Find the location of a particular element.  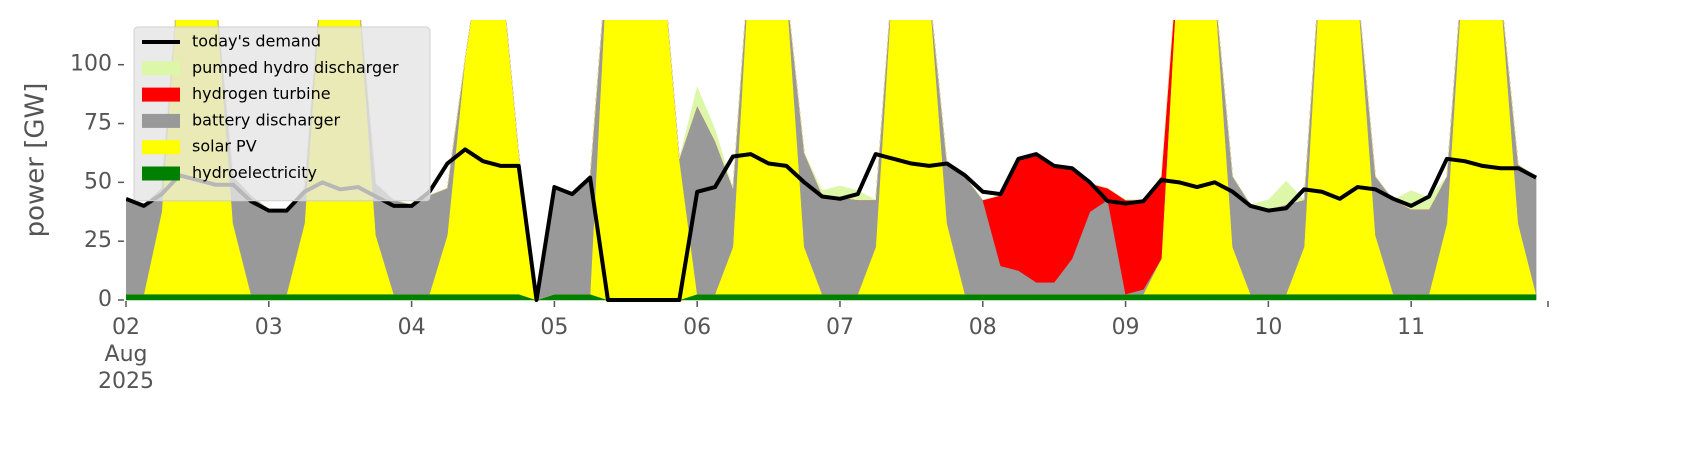

legend-label: solar PV is located at coordinates (224, 146).